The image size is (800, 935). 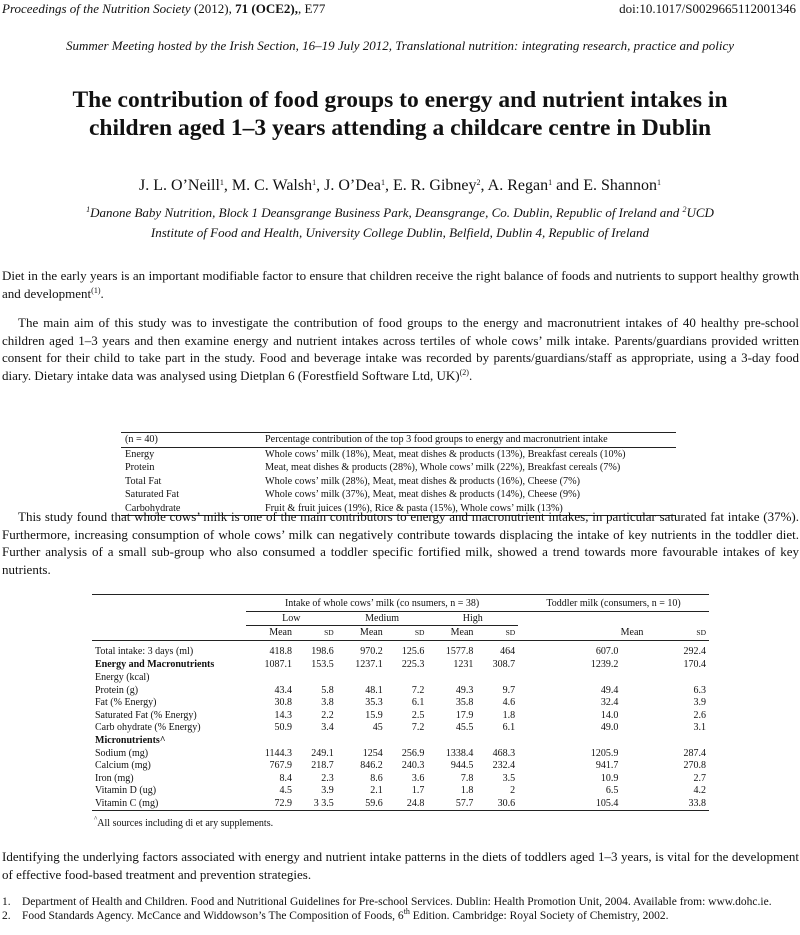 What do you see at coordinates (400, 690) in the screenshot?
I see `table-row: Protein (g) 43.4 5.8 48.1 7.2 49.3 9.7 49.4 6.3` at bounding box center [400, 690].